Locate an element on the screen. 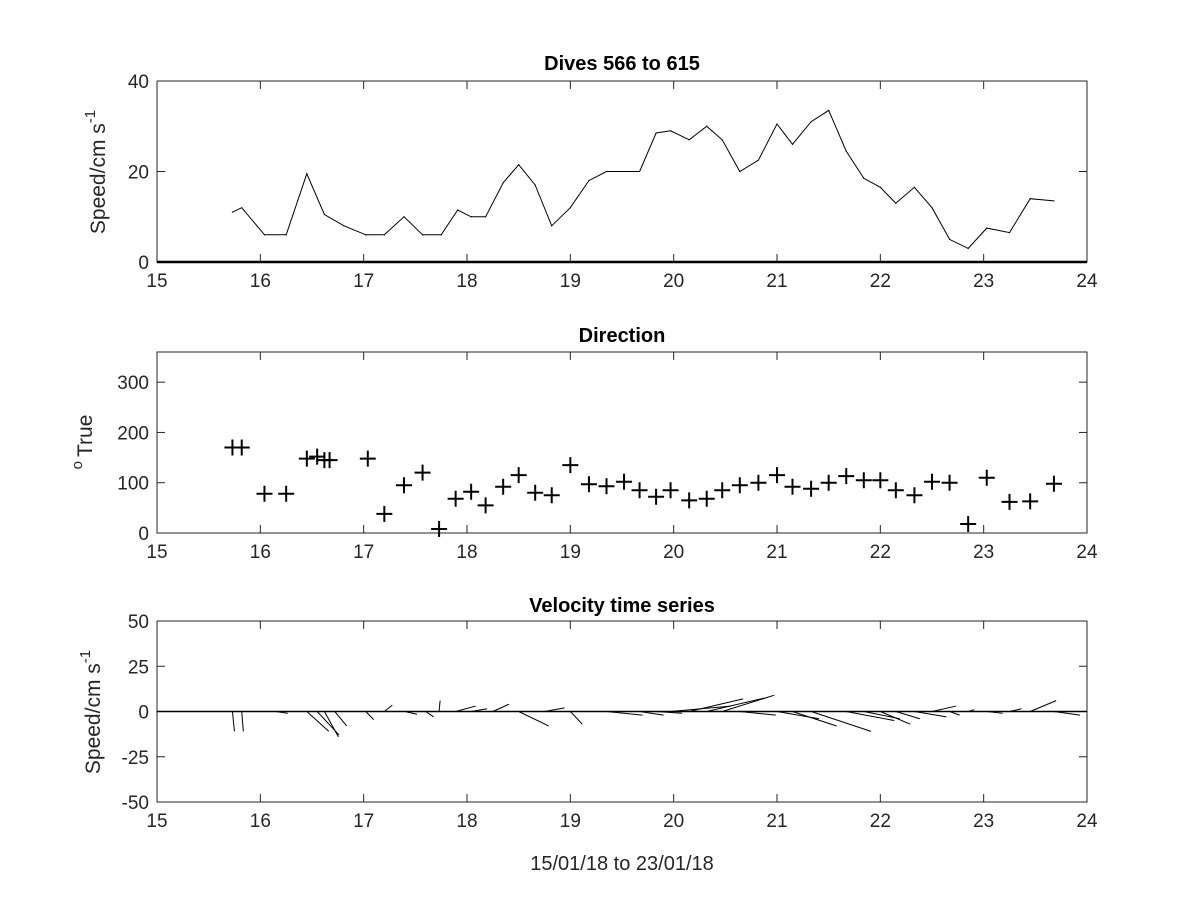  direction-y-tick-label: 100 is located at coordinates (133, 484).